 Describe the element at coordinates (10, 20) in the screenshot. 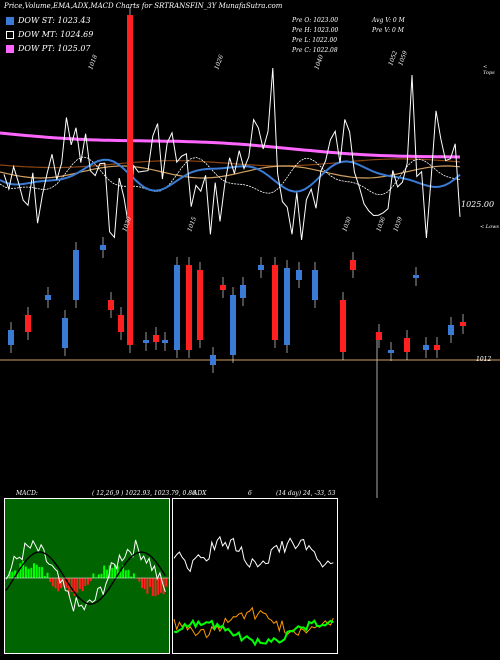

I see `legend-swatch-st` at that location.